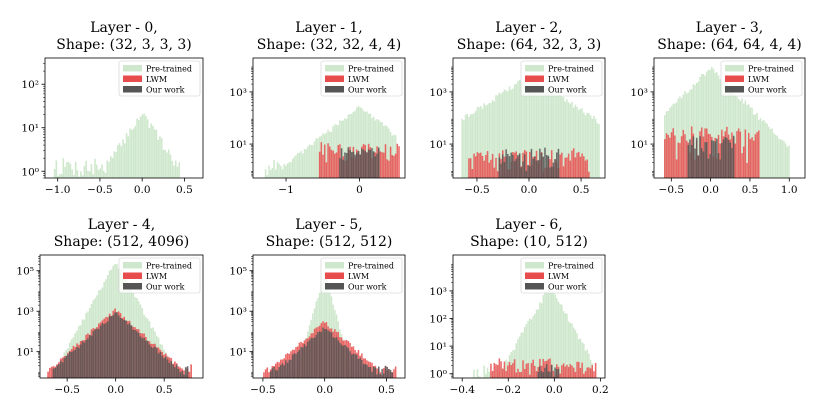  What do you see at coordinates (329, 45) in the screenshot?
I see `subplot-shape: Shape: (32, 32, 4, 4)` at bounding box center [329, 45].